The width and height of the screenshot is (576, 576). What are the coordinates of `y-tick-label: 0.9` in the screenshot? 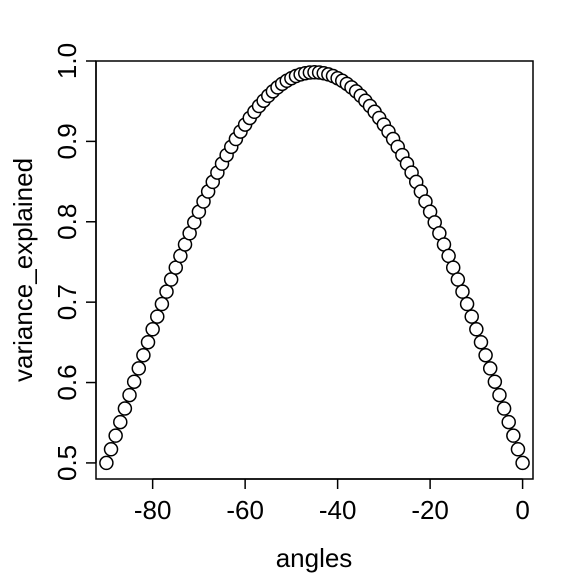 It's located at (67, 141).